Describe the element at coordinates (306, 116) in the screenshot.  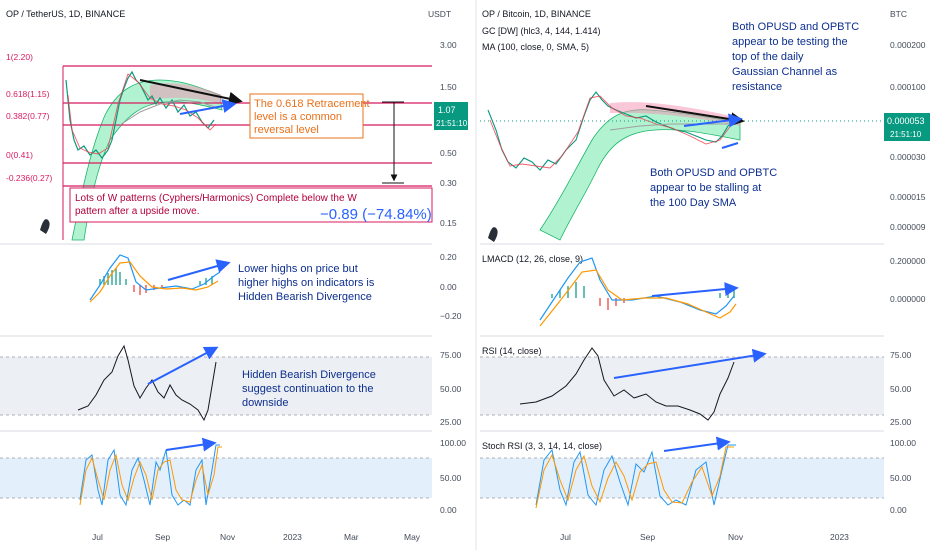
I see `retracement-note-box` at that location.